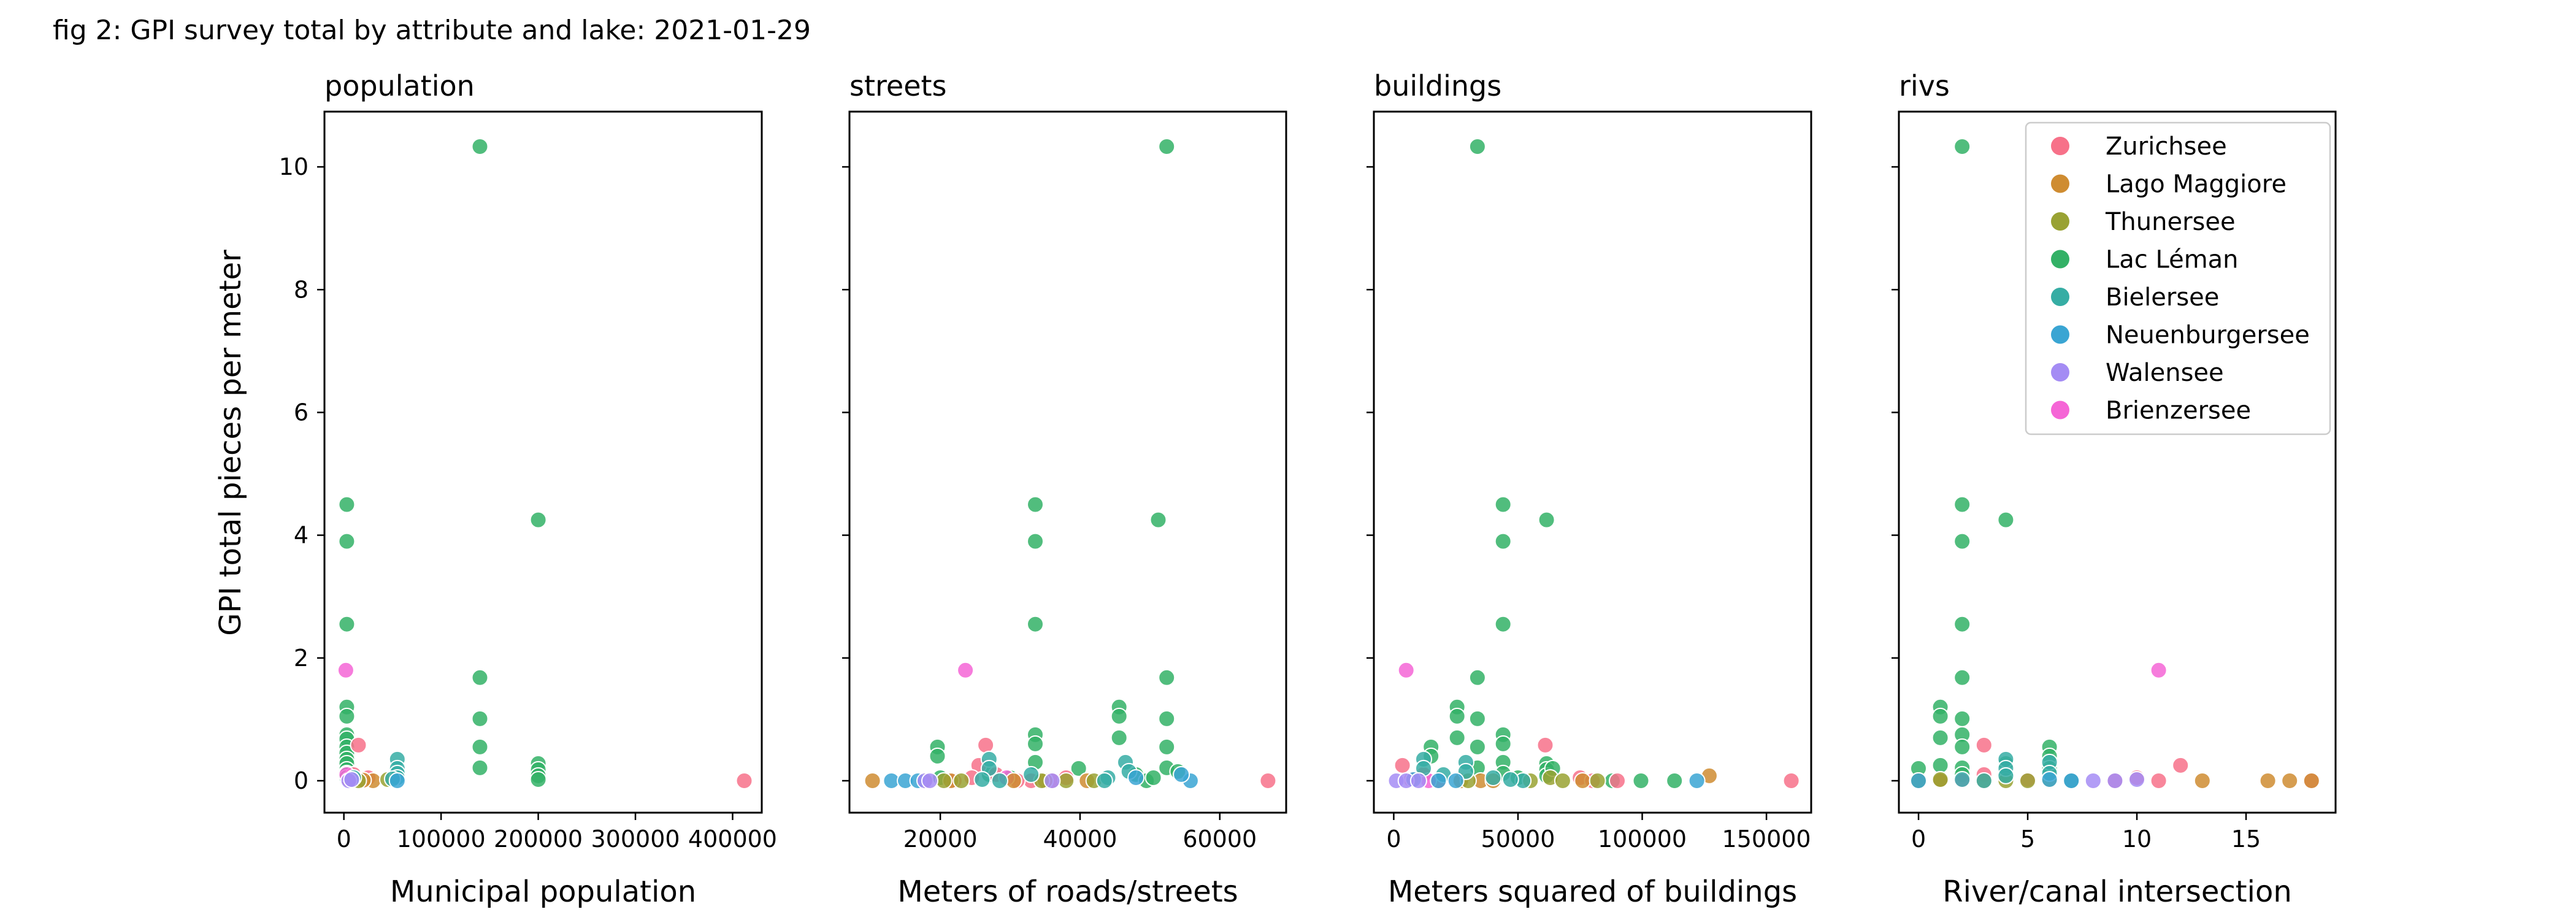 The height and width of the screenshot is (920, 2576). I want to click on legend-label: Lago Maggiore, so click(2196, 185).